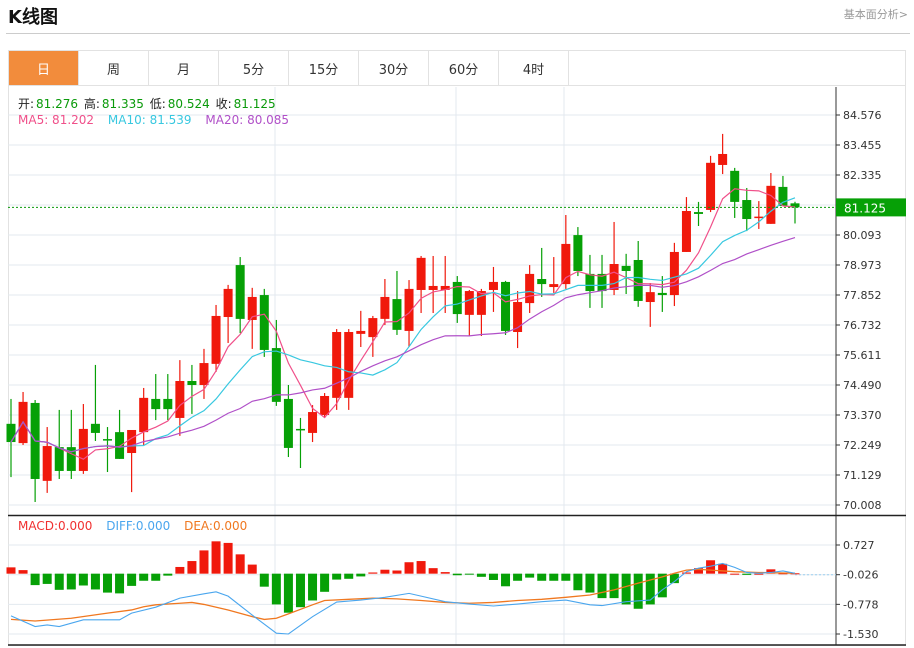 The height and width of the screenshot is (648, 914). Describe the element at coordinates (860, 634) in the screenshot. I see `macd-tick-label: -1.530` at that location.